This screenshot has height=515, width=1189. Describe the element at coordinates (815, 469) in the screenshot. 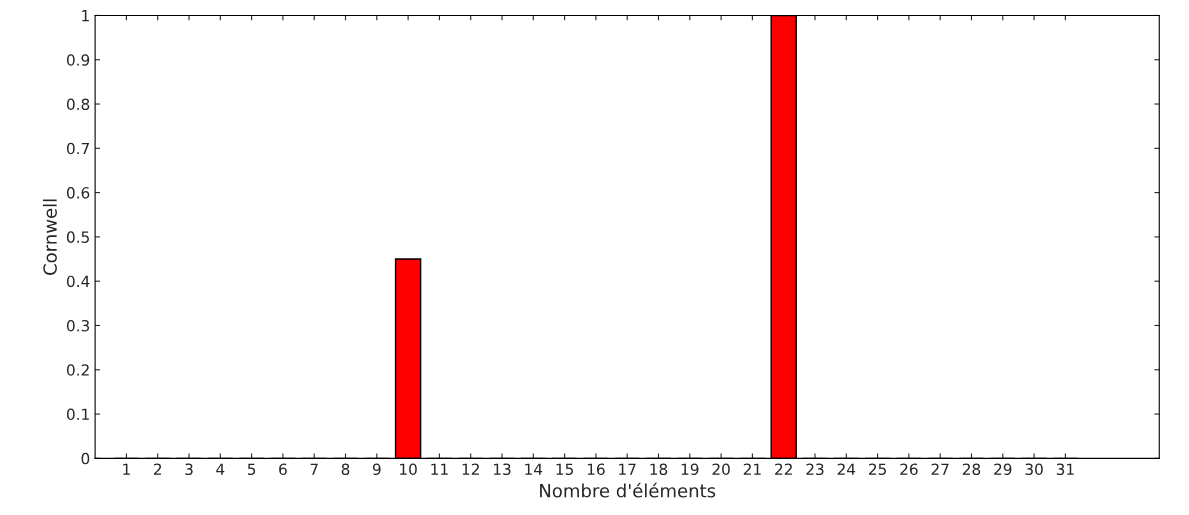

I see `x-tick-label: 23` at that location.